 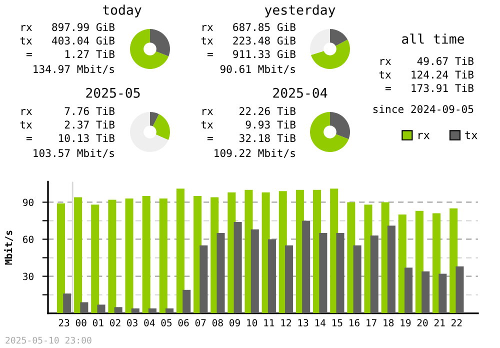 What do you see at coordinates (303, 322) in the screenshot?
I see `x-tick-label: 13` at bounding box center [303, 322].